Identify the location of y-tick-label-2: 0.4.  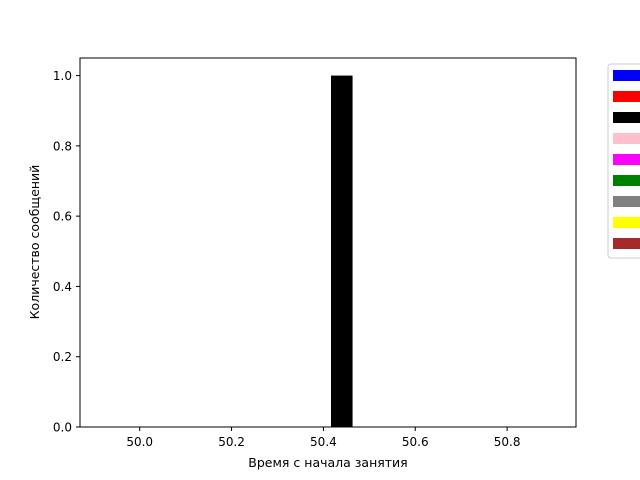
(62, 287).